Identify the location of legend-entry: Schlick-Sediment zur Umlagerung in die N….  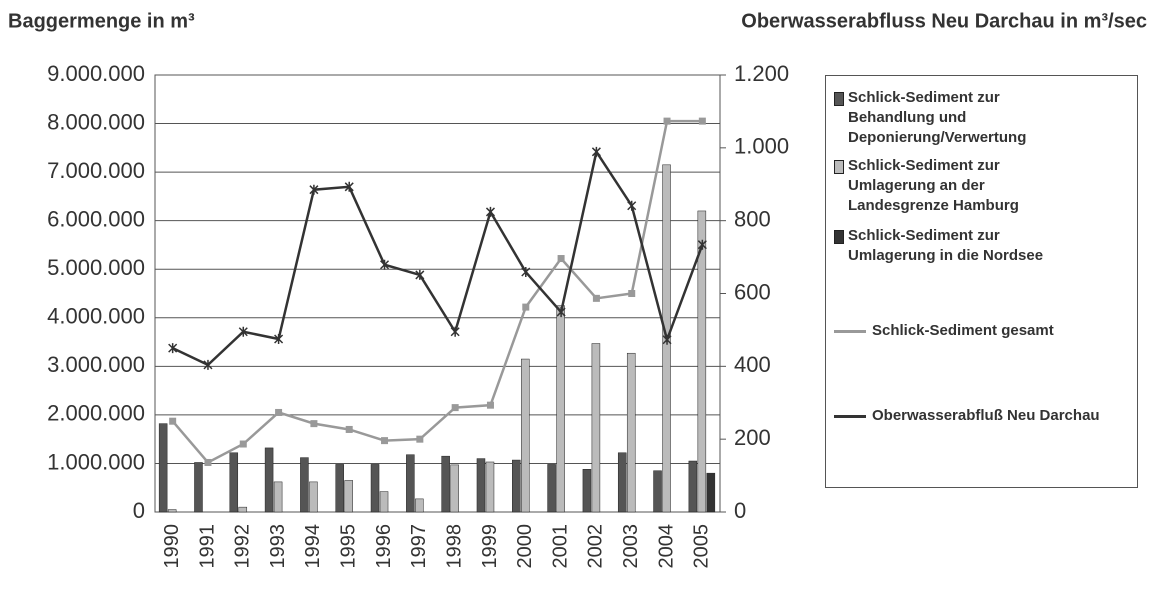
(984, 246).